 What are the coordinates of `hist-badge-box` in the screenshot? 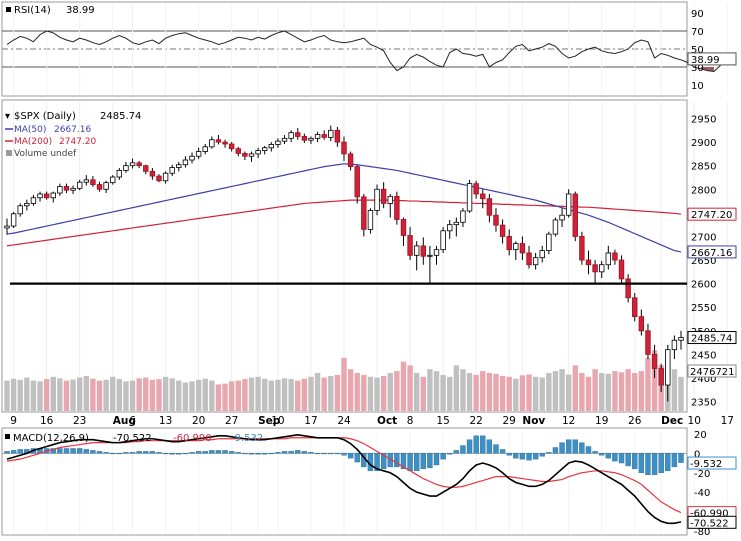 It's located at (712, 463).